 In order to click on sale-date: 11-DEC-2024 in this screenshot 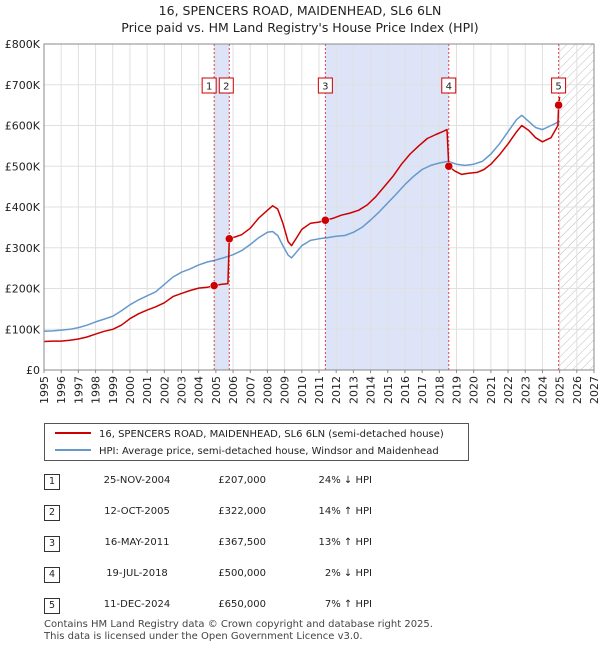, I will do `click(137, 604)`.